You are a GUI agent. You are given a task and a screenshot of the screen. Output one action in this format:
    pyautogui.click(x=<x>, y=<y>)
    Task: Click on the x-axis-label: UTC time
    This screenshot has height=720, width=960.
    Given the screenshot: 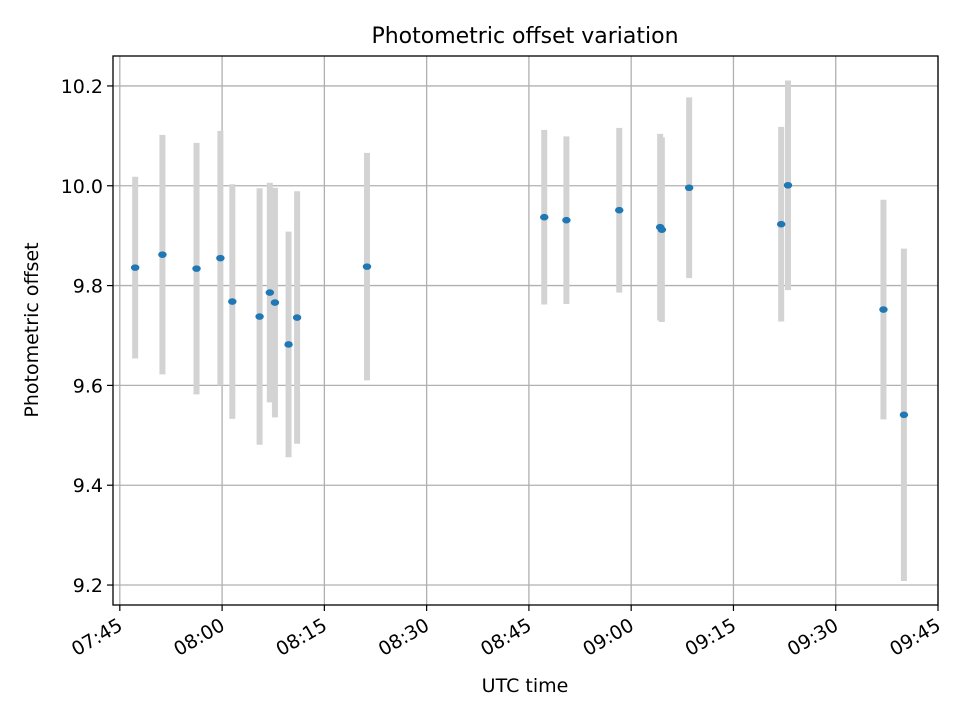 What is the action you would take?
    pyautogui.click(x=525, y=686)
    